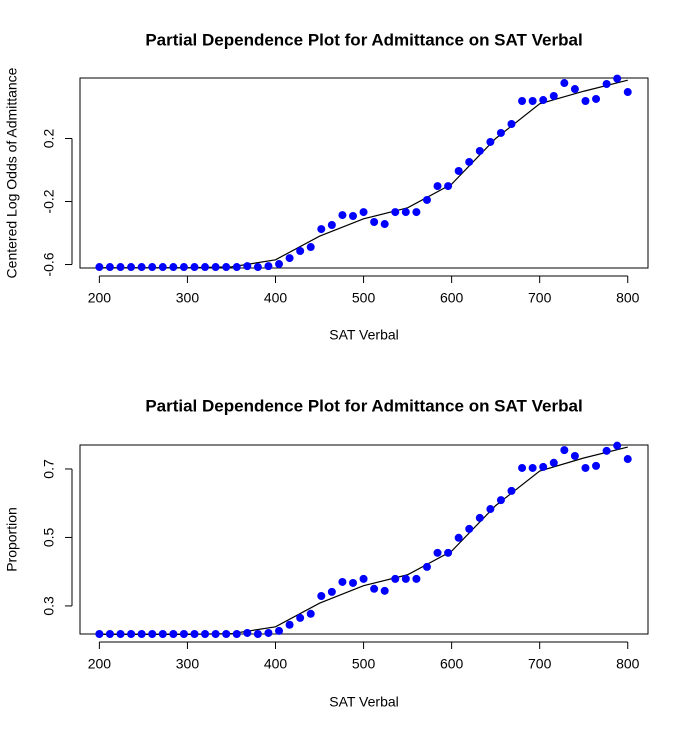 The height and width of the screenshot is (733, 689). What do you see at coordinates (49, 538) in the screenshot?
I see `y-tick-label: 0.5` at bounding box center [49, 538].